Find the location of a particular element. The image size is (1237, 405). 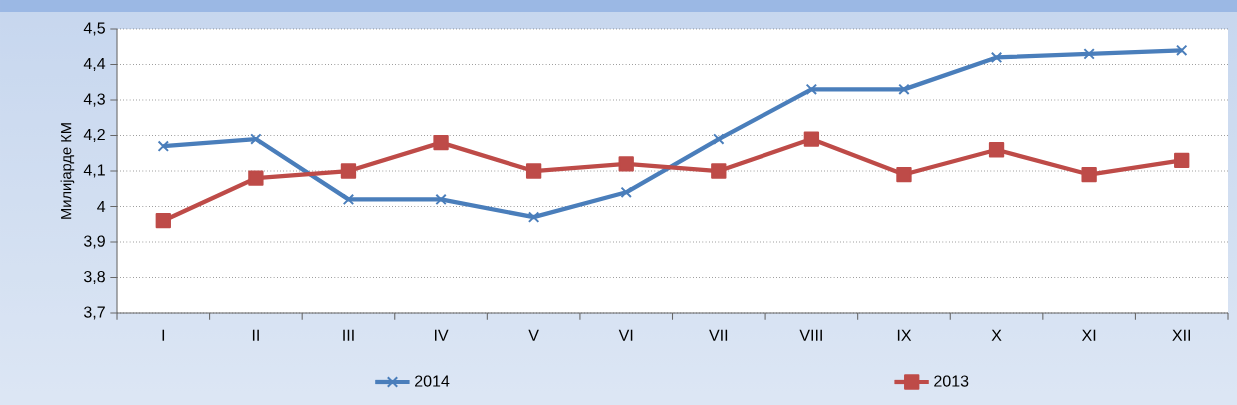

y-tick-label: 4,4 is located at coordinates (94, 65).